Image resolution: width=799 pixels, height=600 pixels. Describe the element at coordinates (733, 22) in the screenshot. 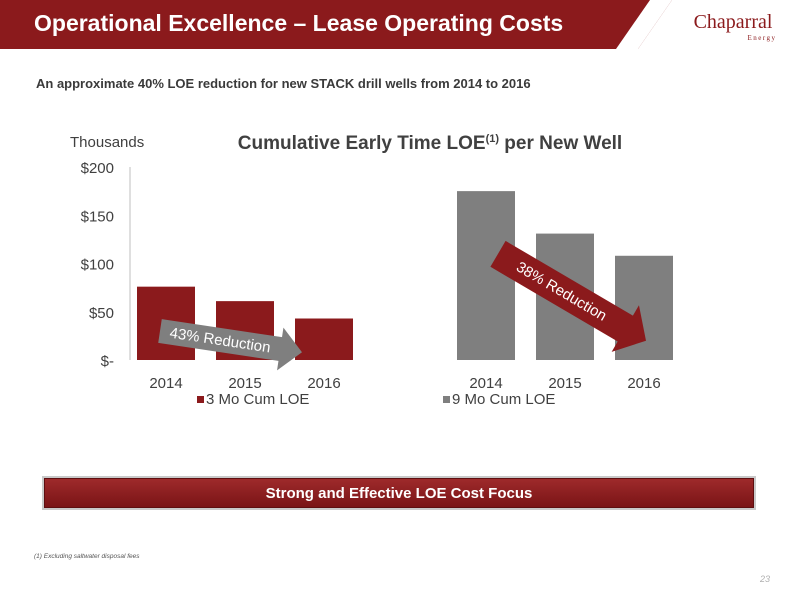

I see `logo-wordmark: Chaparral` at that location.